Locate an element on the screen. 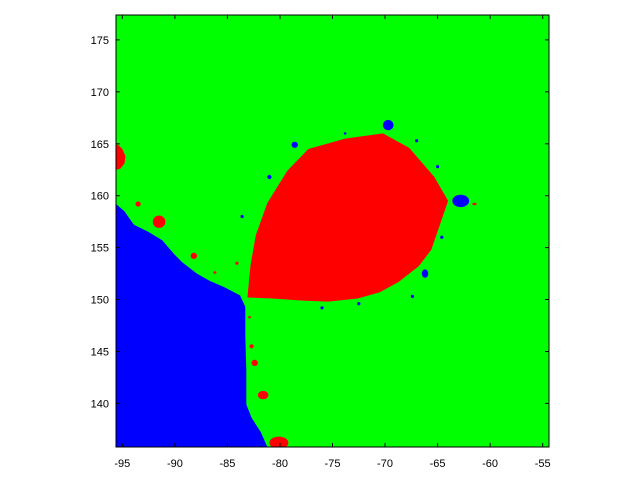  x-tick-label: -85 is located at coordinates (227, 464).